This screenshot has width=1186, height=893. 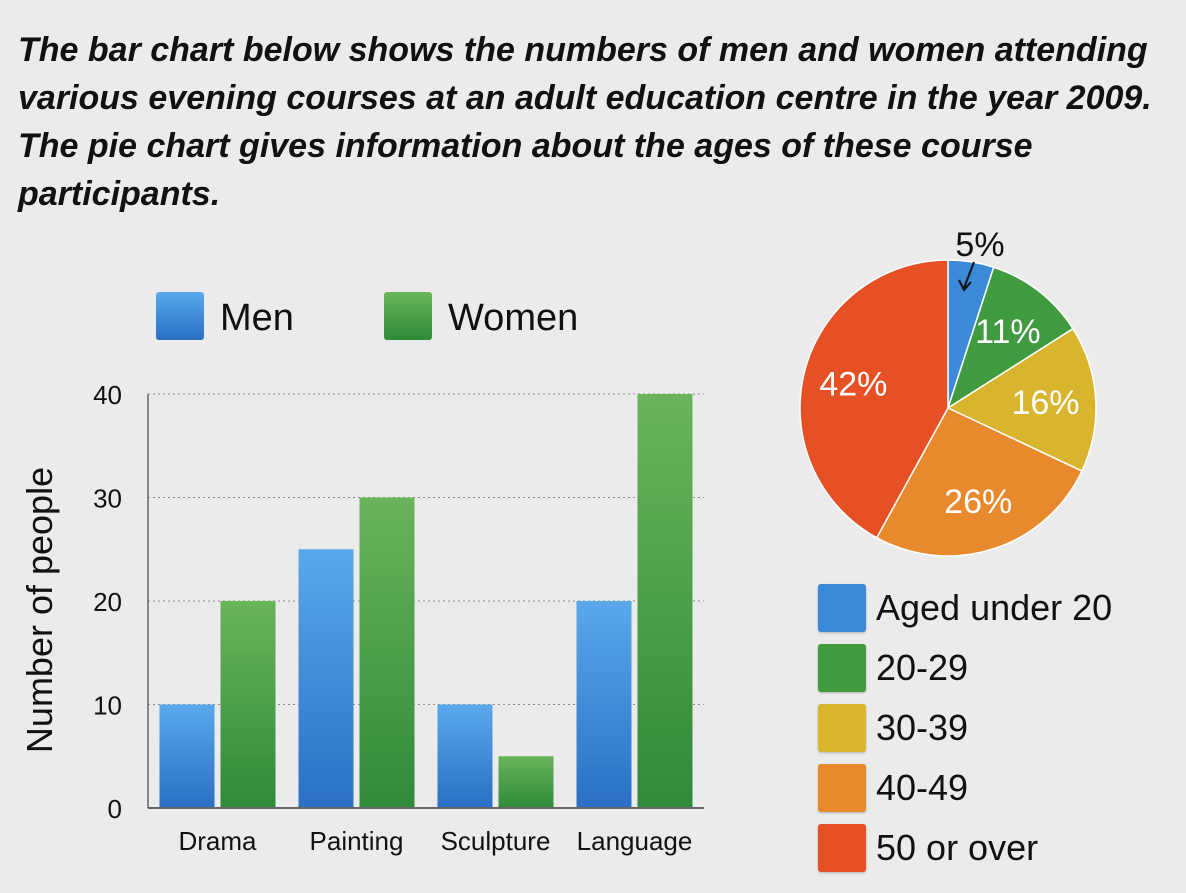 What do you see at coordinates (257, 318) in the screenshot?
I see `legend-label: Men` at bounding box center [257, 318].